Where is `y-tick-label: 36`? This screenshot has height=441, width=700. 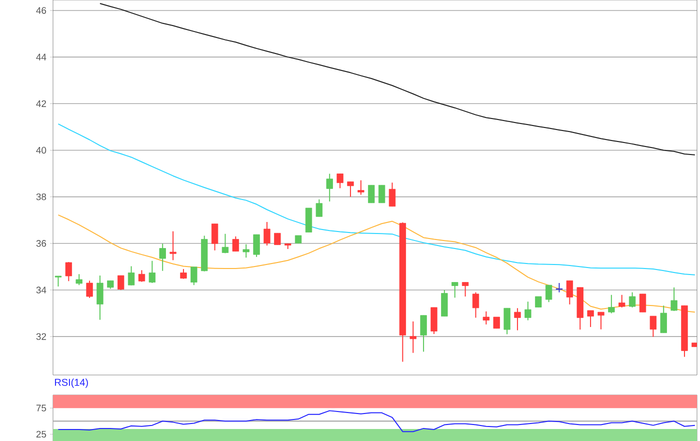
y-tick-label: 36 is located at coordinates (41, 243).